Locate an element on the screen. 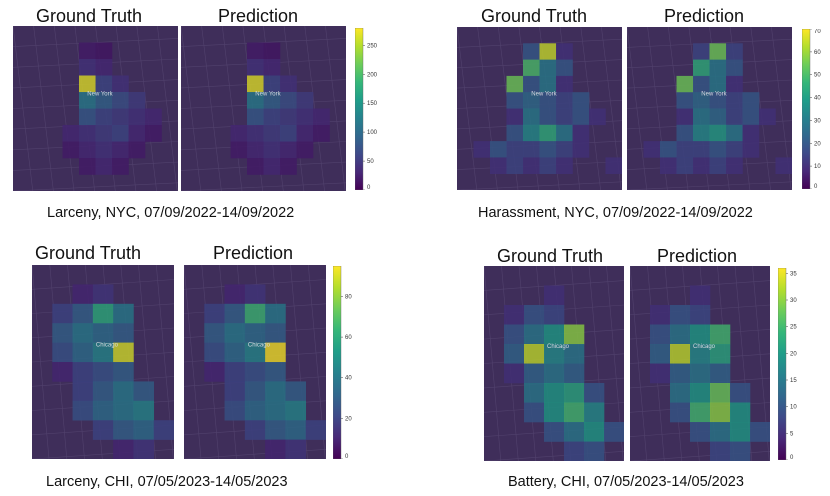  colorbar: 0 5 10 15 20 25 30 35 is located at coordinates (797, 364).